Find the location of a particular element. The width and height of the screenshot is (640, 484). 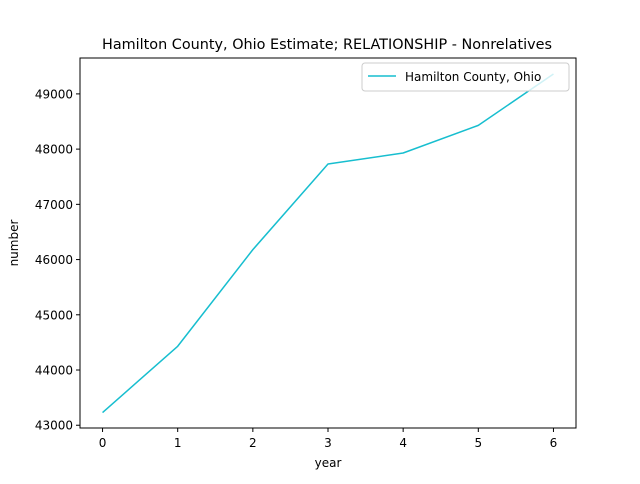

x-tick-label: 2 is located at coordinates (253, 443).